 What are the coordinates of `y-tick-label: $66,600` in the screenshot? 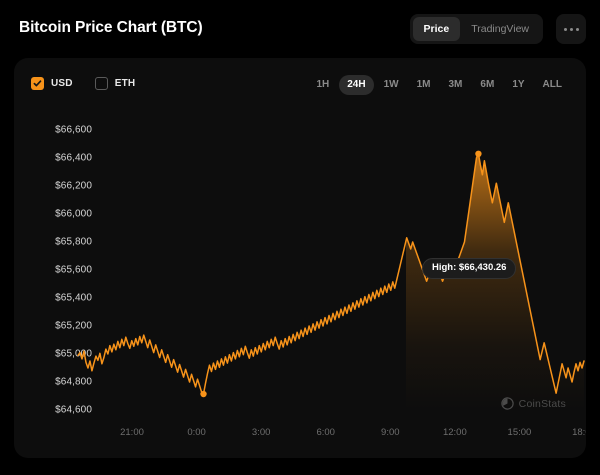 It's located at (73, 130).